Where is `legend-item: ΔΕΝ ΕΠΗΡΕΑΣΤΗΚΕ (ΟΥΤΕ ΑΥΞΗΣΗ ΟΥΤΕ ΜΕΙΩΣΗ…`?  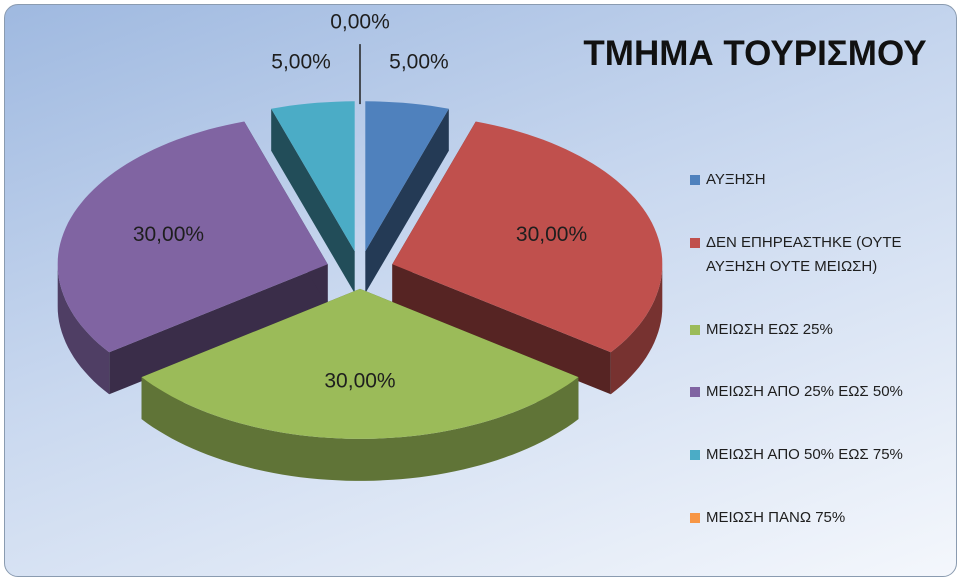
legend-item: ΔΕΝ ΕΠΗΡΕΑΣΤΗΚΕ (ΟΥΤΕ ΑΥΞΗΣΗ ΟΥΤΕ ΜΕΙΩΣΗ… is located at coordinates (825, 255).